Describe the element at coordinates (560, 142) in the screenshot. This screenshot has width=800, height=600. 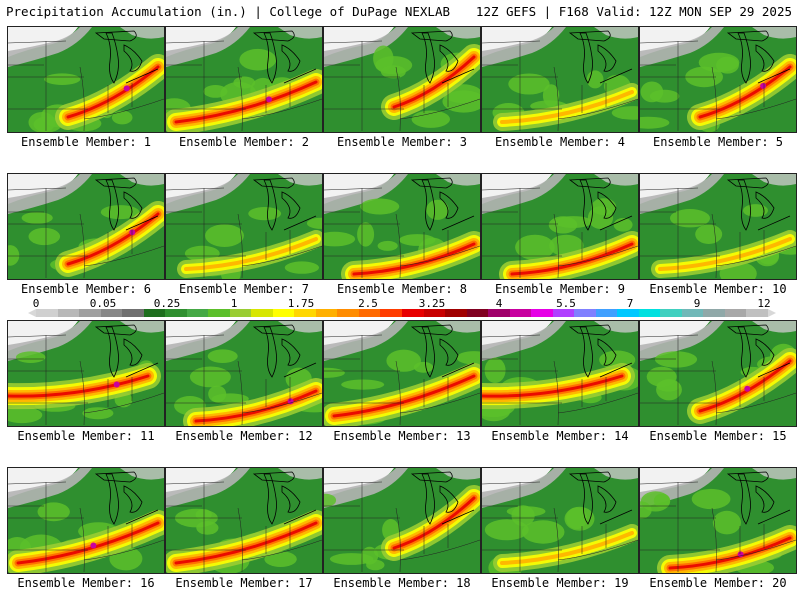
I see `ensemble-member-label: Ensemble Member: 4` at that location.